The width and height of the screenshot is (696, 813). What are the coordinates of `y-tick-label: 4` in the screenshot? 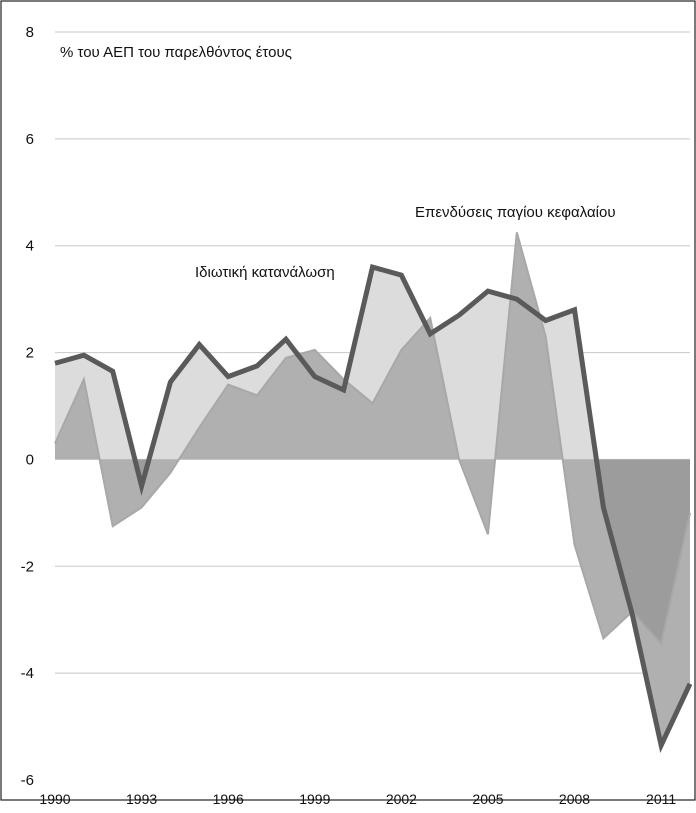 It's located at (30, 246).